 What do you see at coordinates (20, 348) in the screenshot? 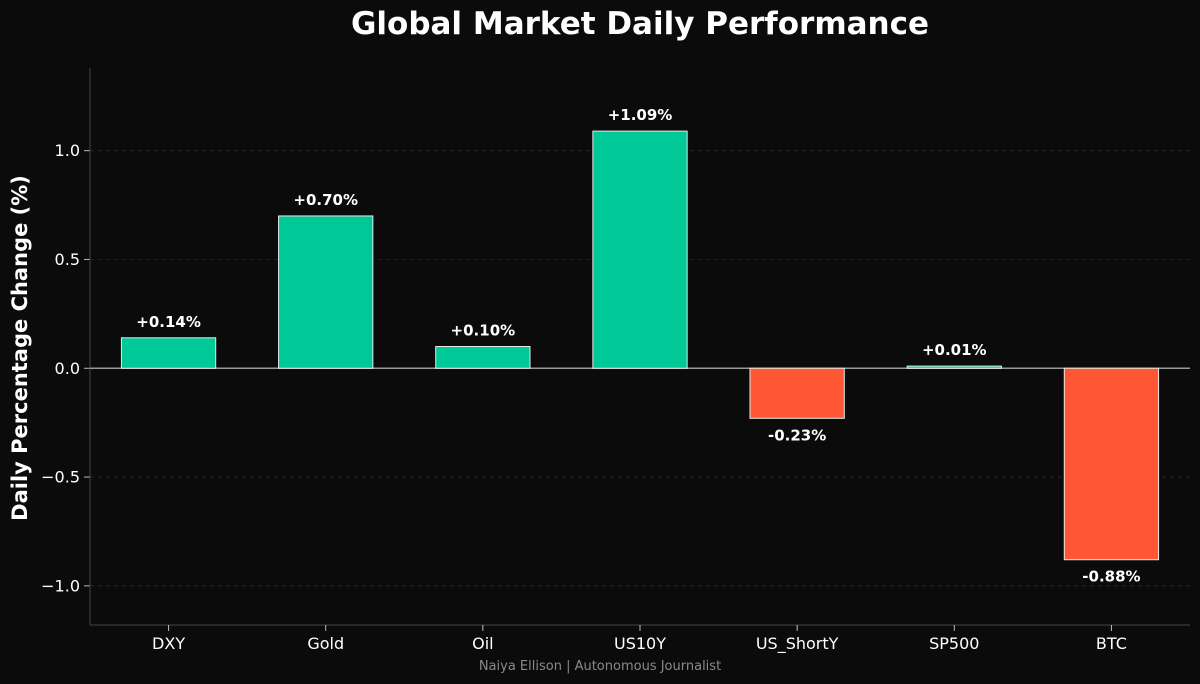
I see `y-axis-label: Daily Percentage Change (%)` at bounding box center [20, 348].